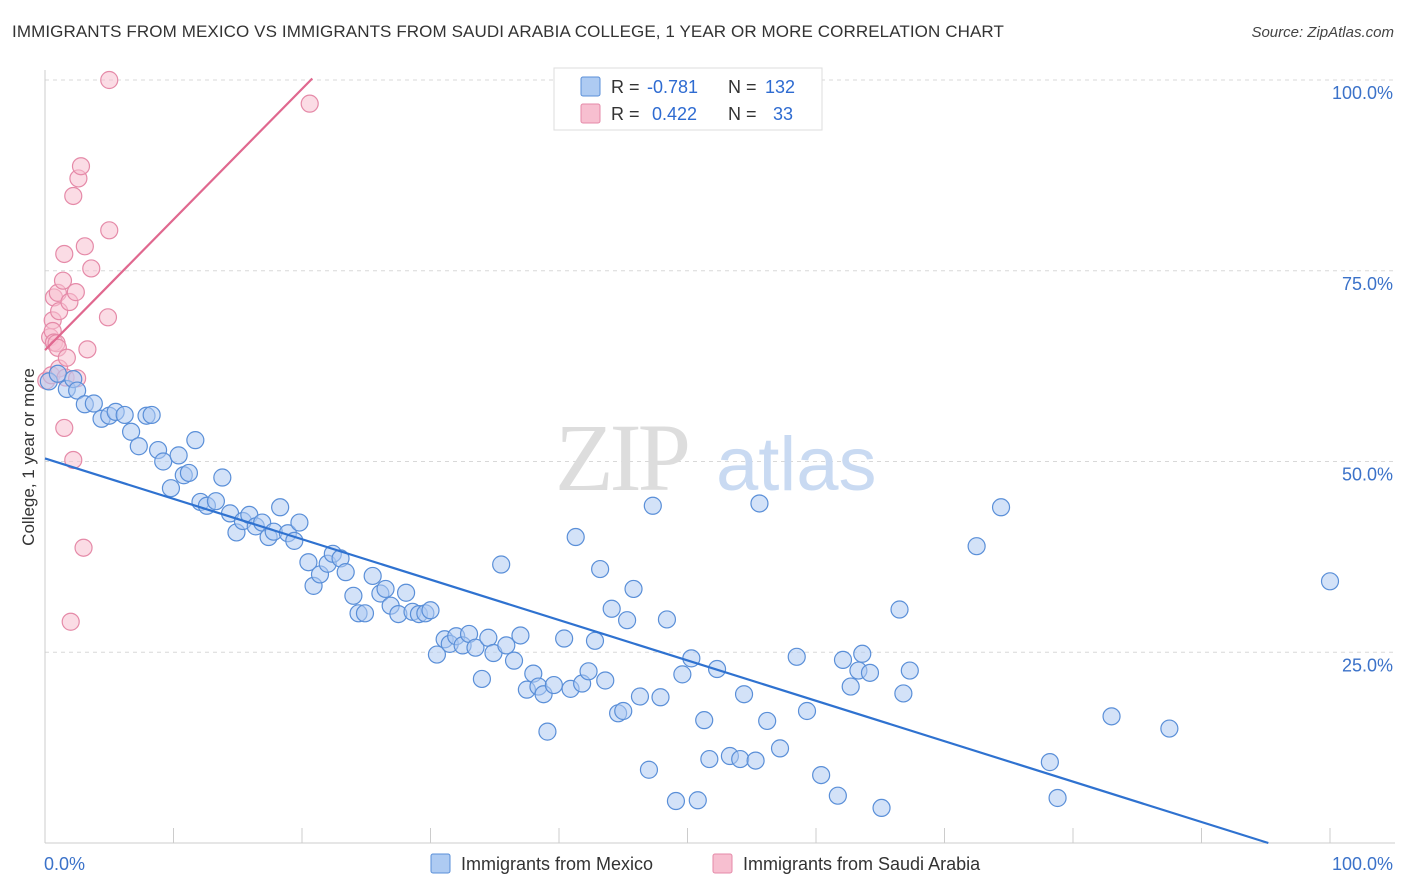  What do you see at coordinates (1362, 379) in the screenshot?
I see `y-axis-tick-labels: 25.0% 50.0% 75.0% 100.0%` at bounding box center [1362, 379].